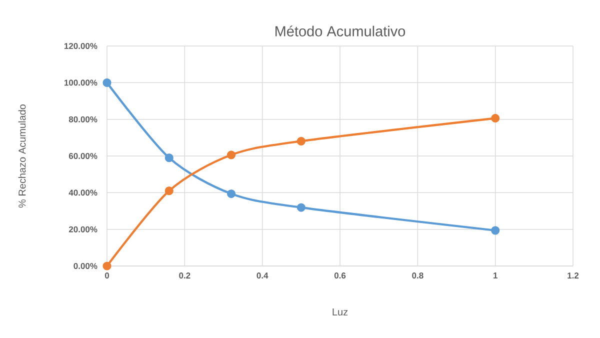 The image size is (600, 338). I want to click on x-tick-label: 0, so click(107, 275).